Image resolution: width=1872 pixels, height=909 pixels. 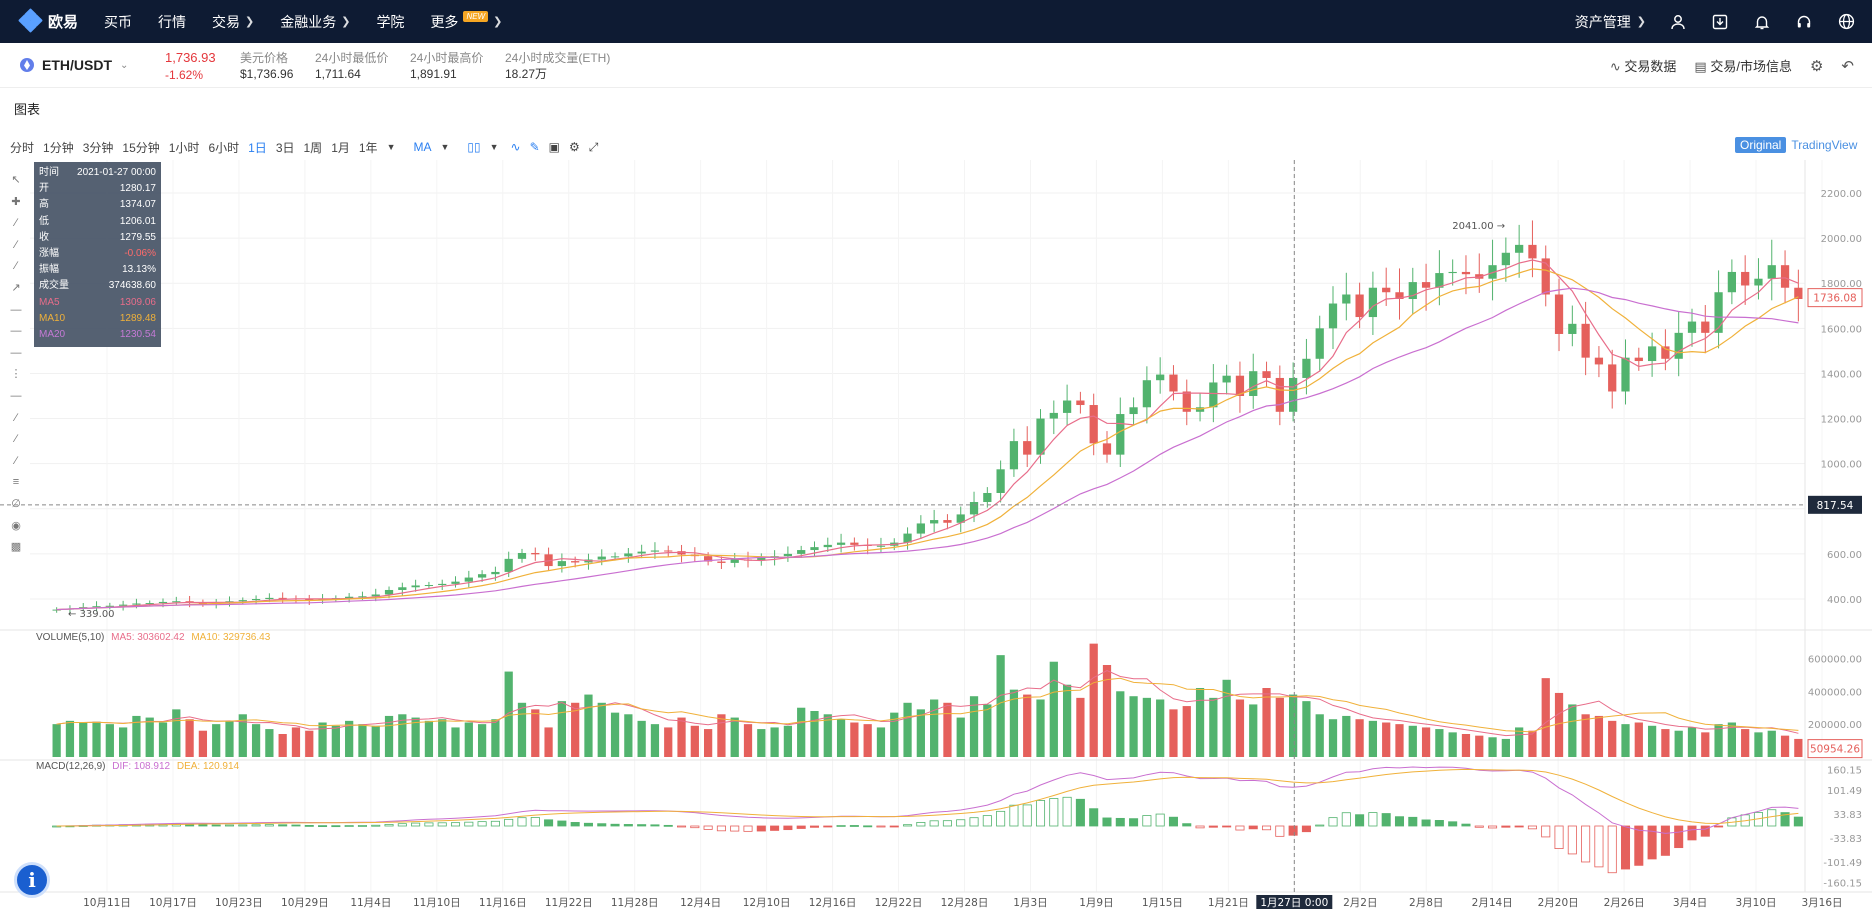 I want to click on interval-1h: 1小时, so click(x=184, y=147).